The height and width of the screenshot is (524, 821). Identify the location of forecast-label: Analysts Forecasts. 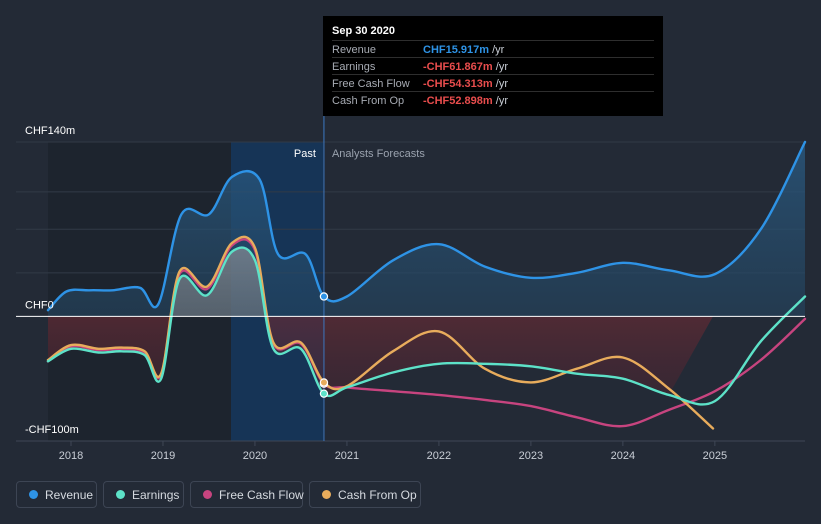
(378, 154).